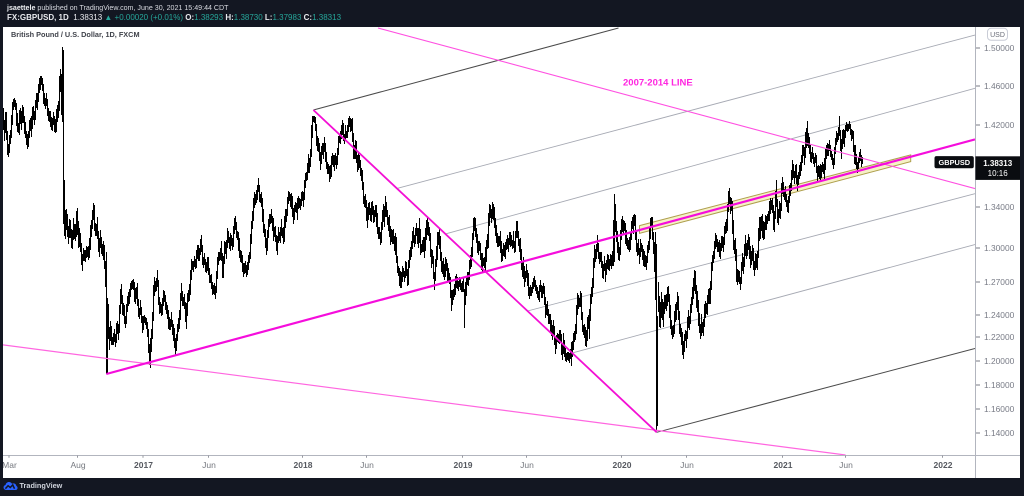 The image size is (1024, 496). I want to click on svg-text: 1.22000, so click(999, 337).